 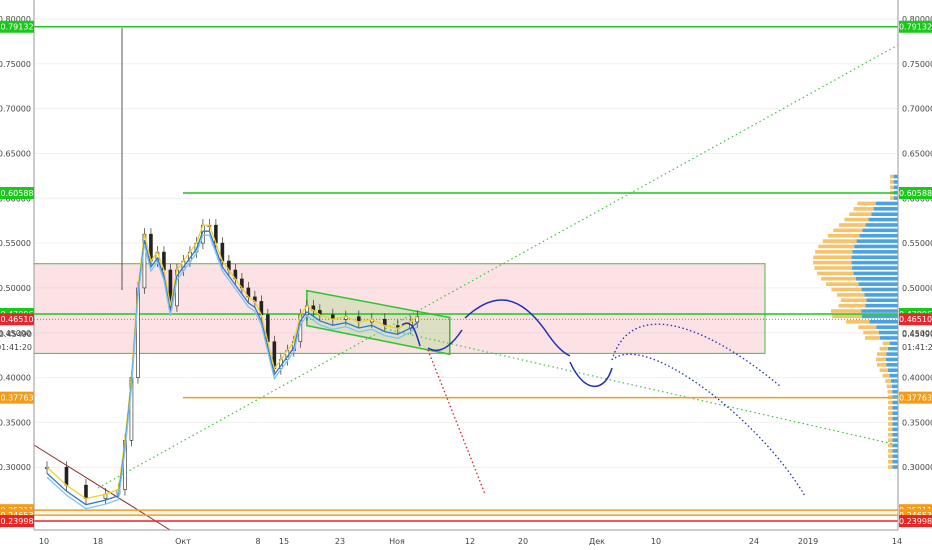 What do you see at coordinates (897, 541) in the screenshot?
I see `x-tick-label: 14` at bounding box center [897, 541].